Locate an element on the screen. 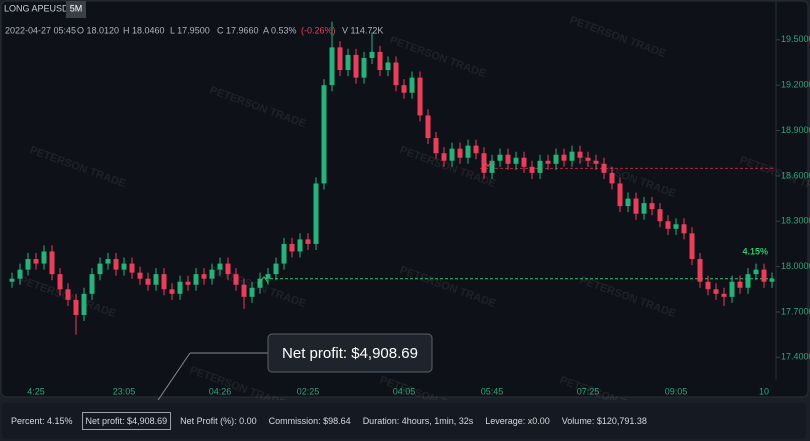 The image size is (810, 441). y-tick-label: 17.7000 is located at coordinates (795, 311).